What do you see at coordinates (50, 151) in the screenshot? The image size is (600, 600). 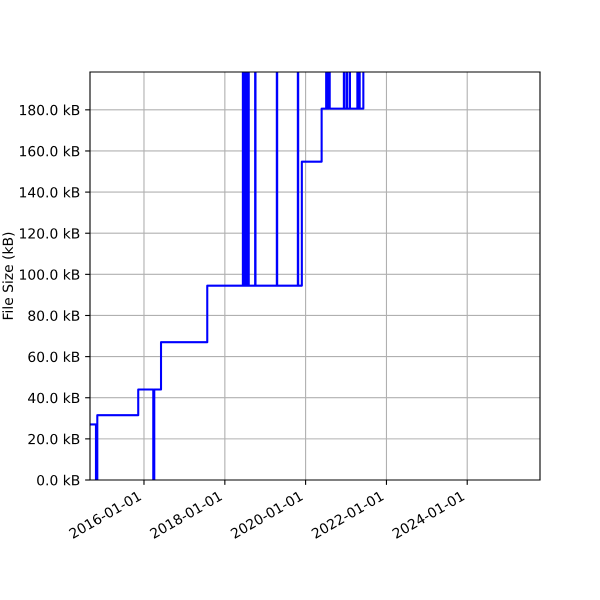 I see `y-tick-label: 160.0 kB` at bounding box center [50, 151].